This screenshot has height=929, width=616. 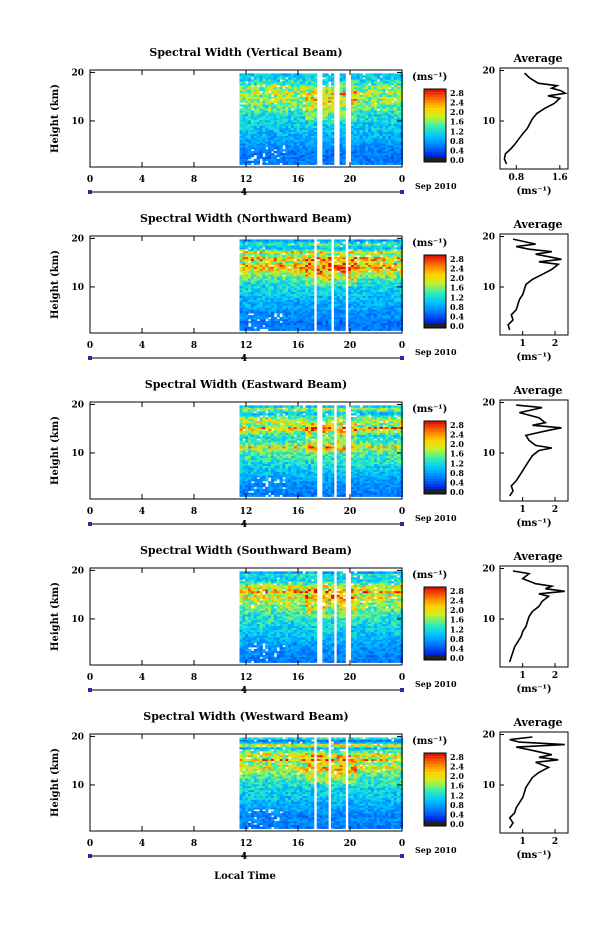 I want to click on colorbar-segment, so click(x=435, y=303).